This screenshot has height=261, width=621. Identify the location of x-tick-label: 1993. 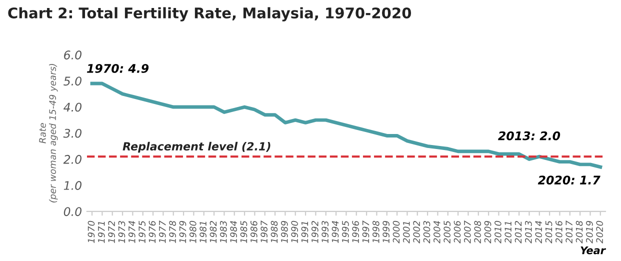
(325, 232).